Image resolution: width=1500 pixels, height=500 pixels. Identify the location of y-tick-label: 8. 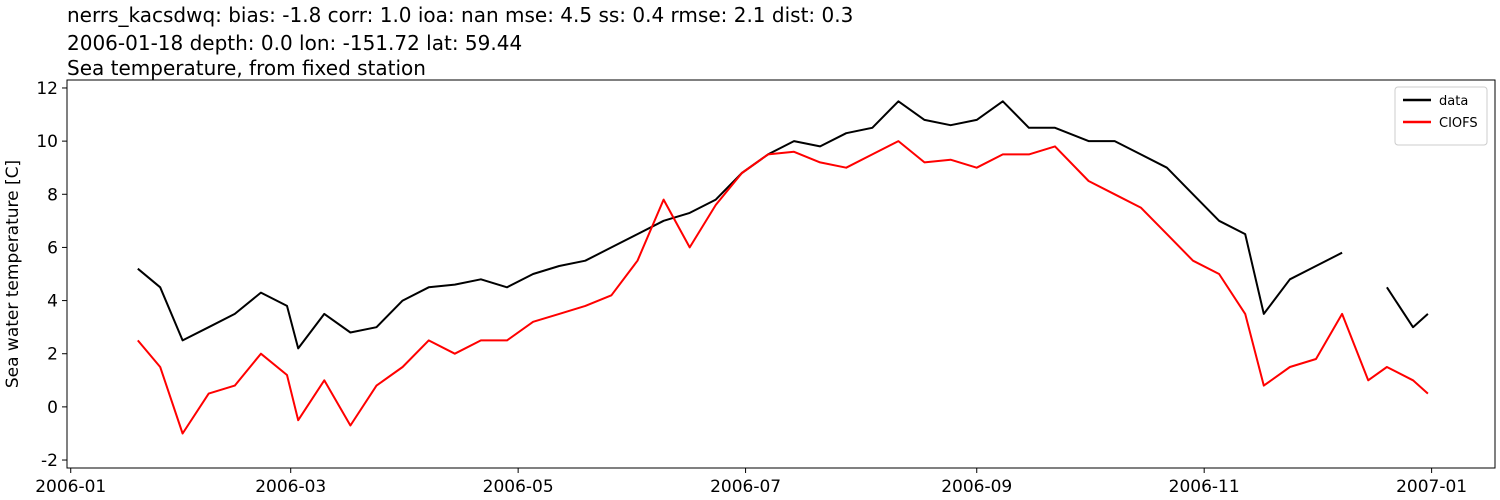
(52, 195).